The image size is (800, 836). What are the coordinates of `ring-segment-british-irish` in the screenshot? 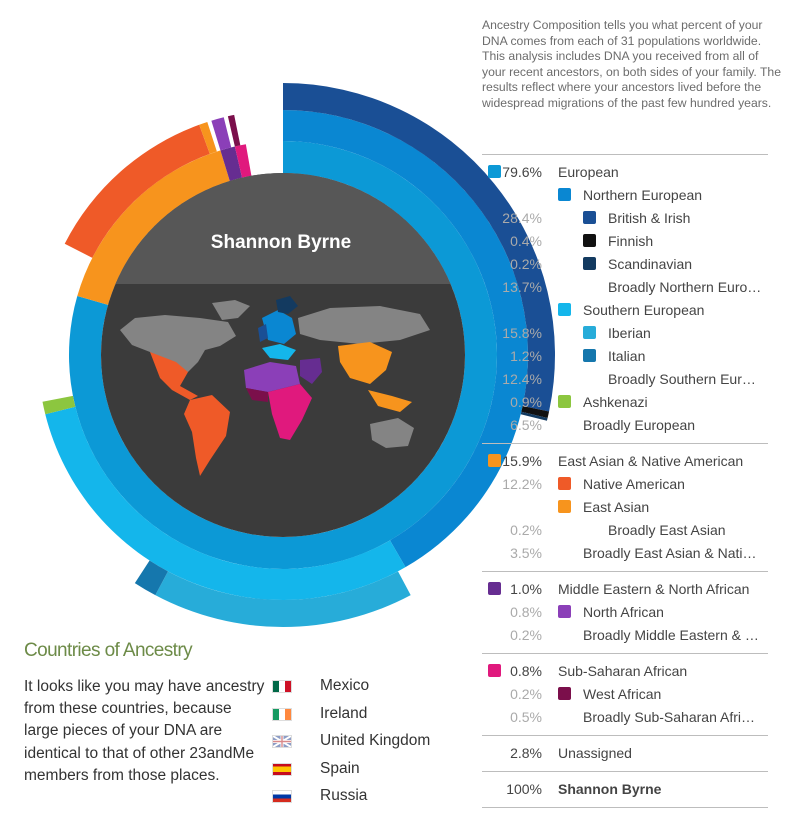 It's located at (419, 247).